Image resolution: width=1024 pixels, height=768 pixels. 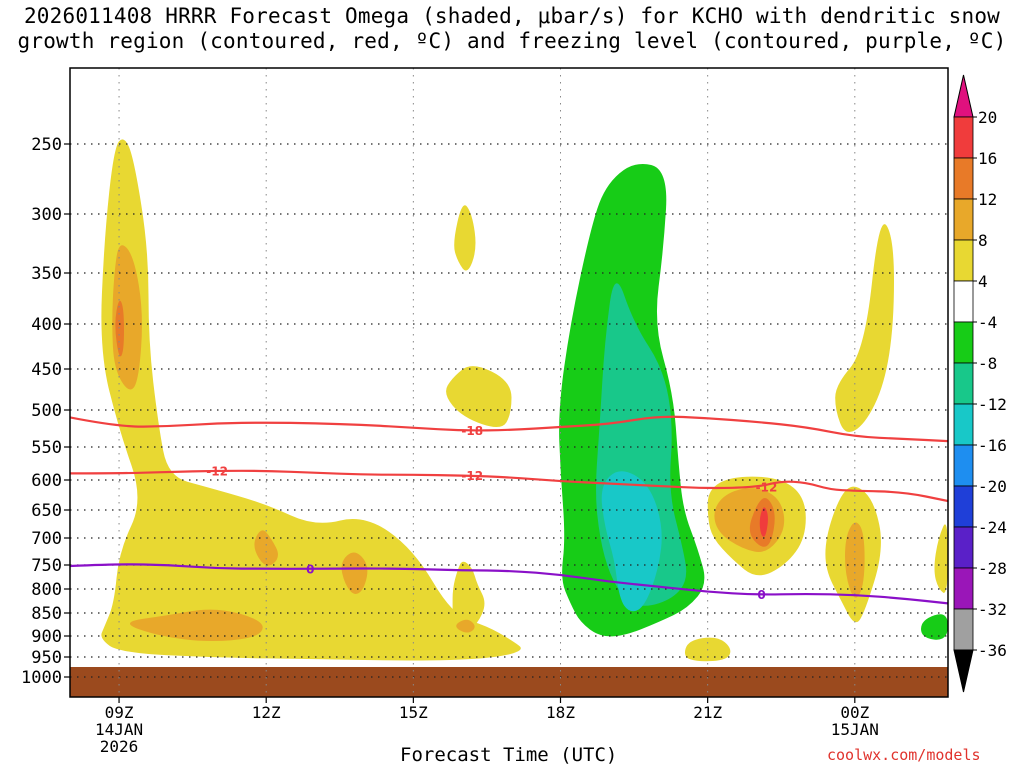 I want to click on y-tick-label-400: 400, so click(x=46, y=325).